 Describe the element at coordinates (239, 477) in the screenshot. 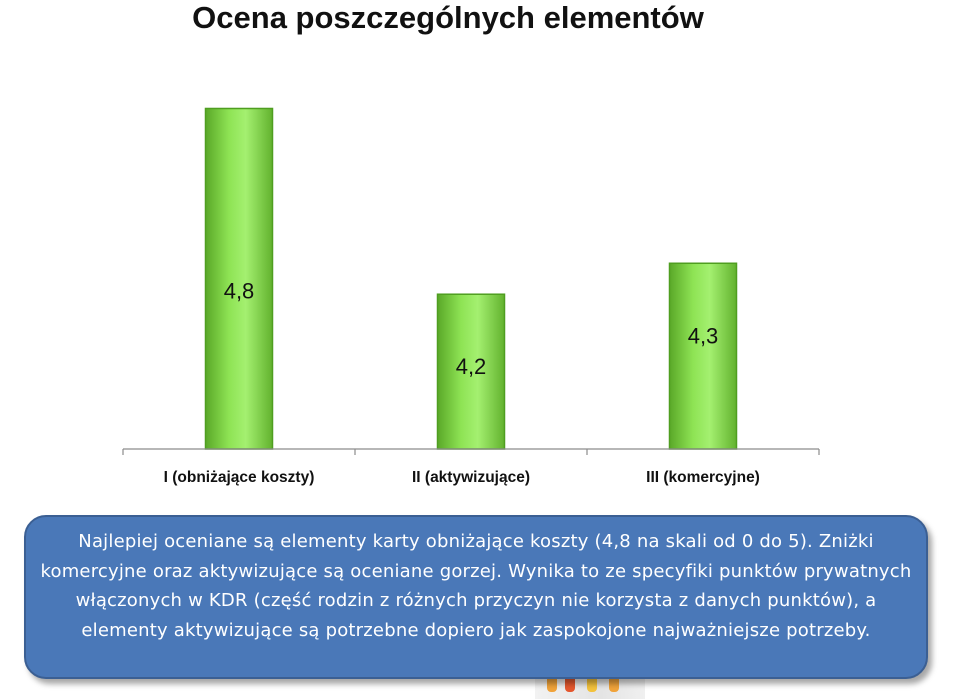

I see `category-label: I (obniżające koszty)` at that location.